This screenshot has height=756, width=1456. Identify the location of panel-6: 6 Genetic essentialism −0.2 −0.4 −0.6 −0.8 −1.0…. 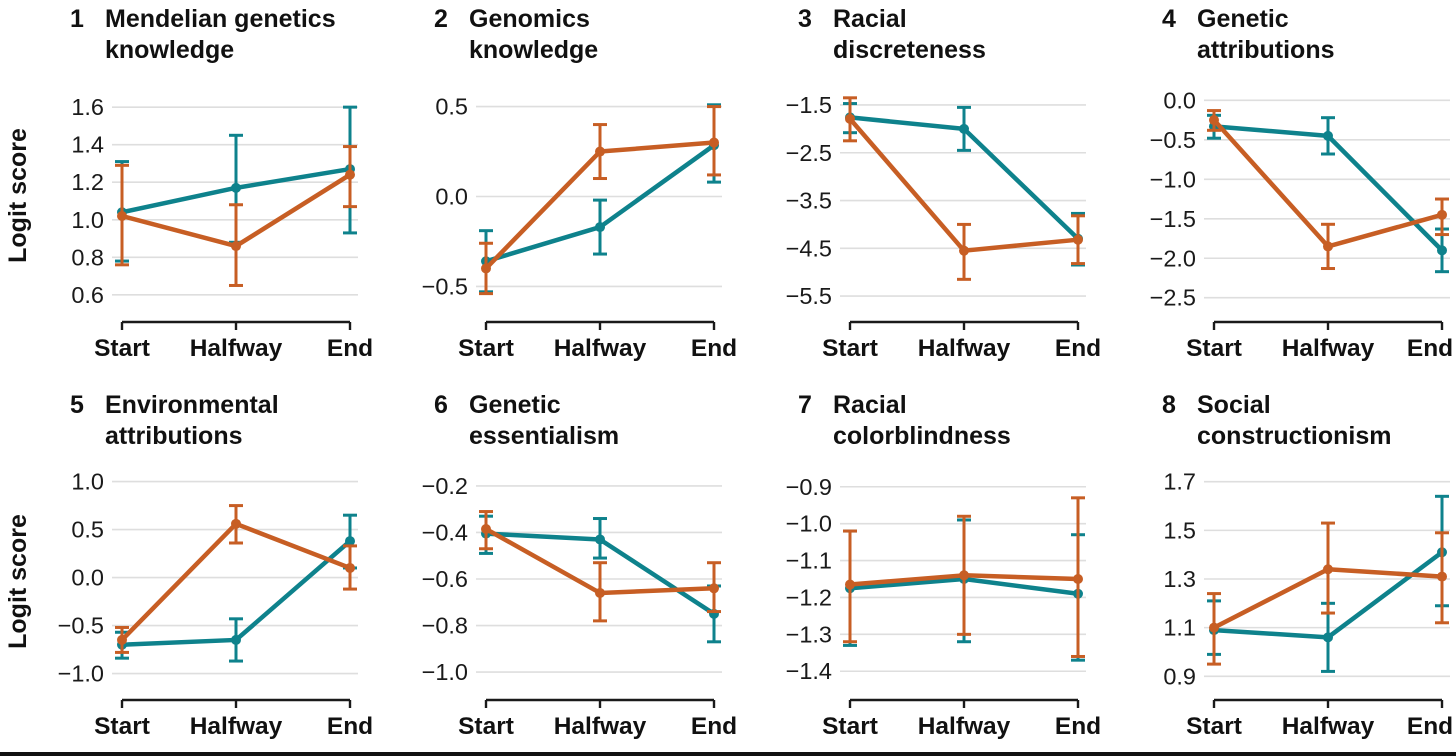
(551, 566).